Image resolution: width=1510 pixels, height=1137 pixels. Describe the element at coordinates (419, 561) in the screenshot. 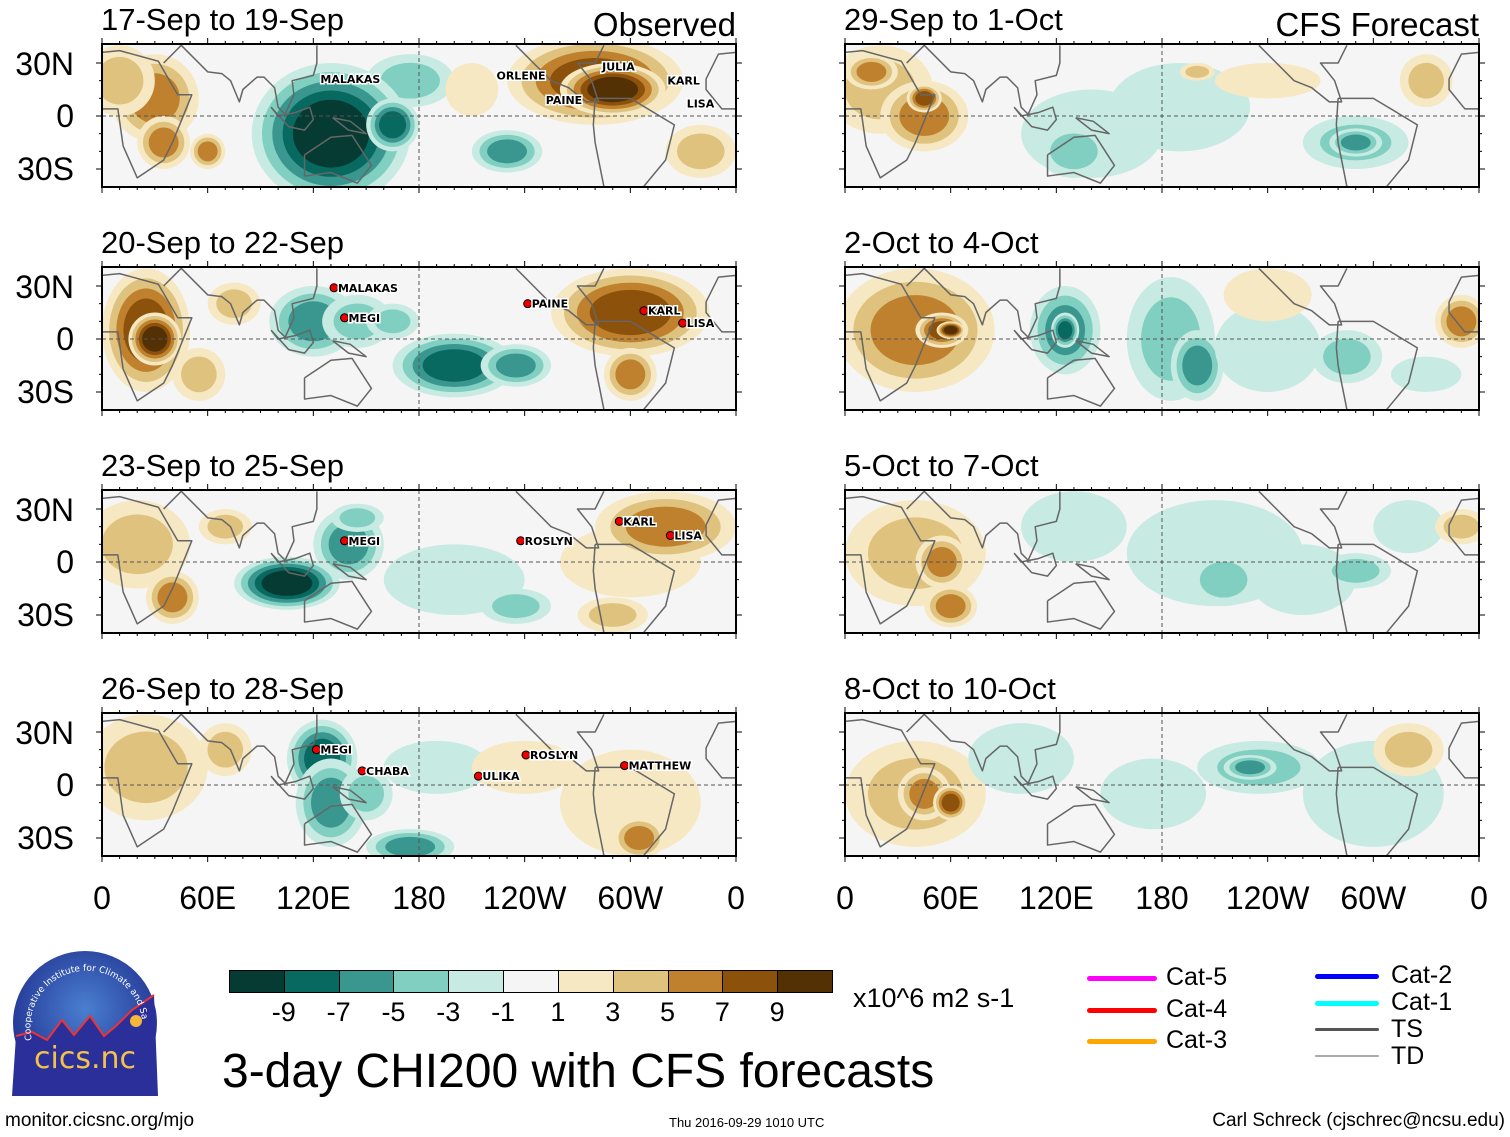

I see `chi200-map: MEGI ROSLYN KARL LISA` at that location.